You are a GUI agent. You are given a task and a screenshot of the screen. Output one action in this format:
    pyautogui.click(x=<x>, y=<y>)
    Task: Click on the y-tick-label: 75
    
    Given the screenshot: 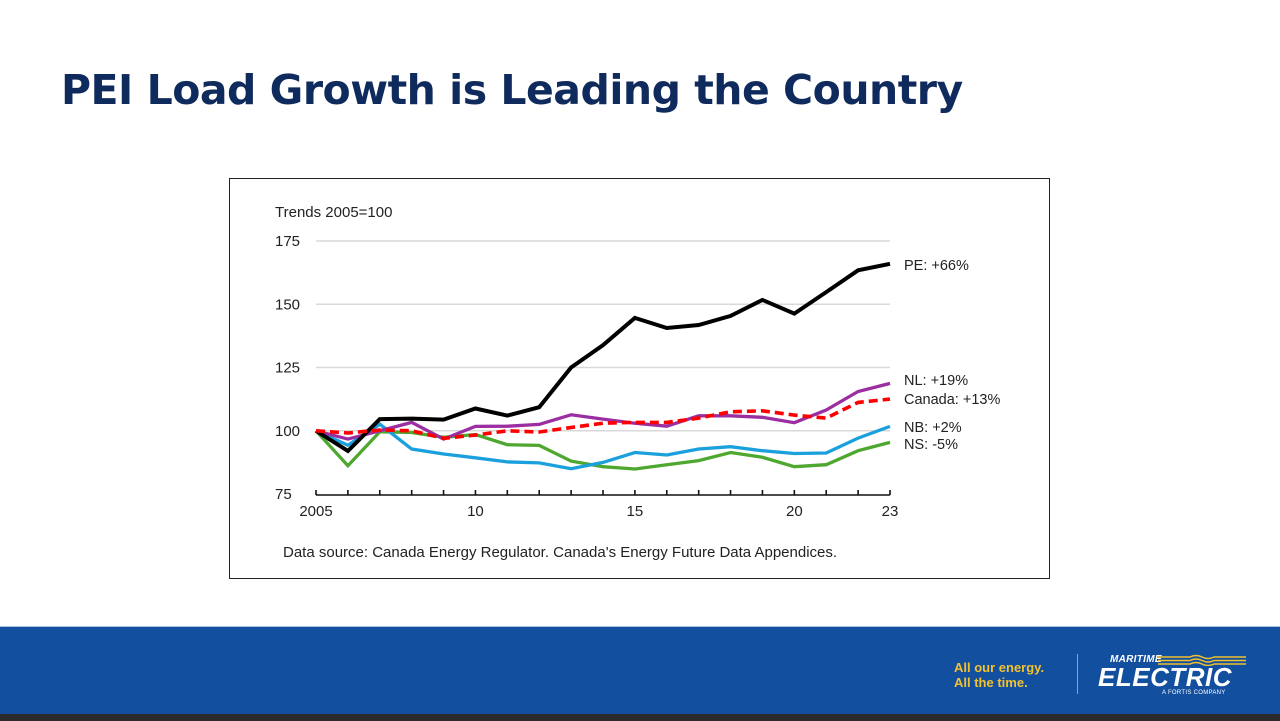 What is the action you would take?
    pyautogui.click(x=283, y=494)
    